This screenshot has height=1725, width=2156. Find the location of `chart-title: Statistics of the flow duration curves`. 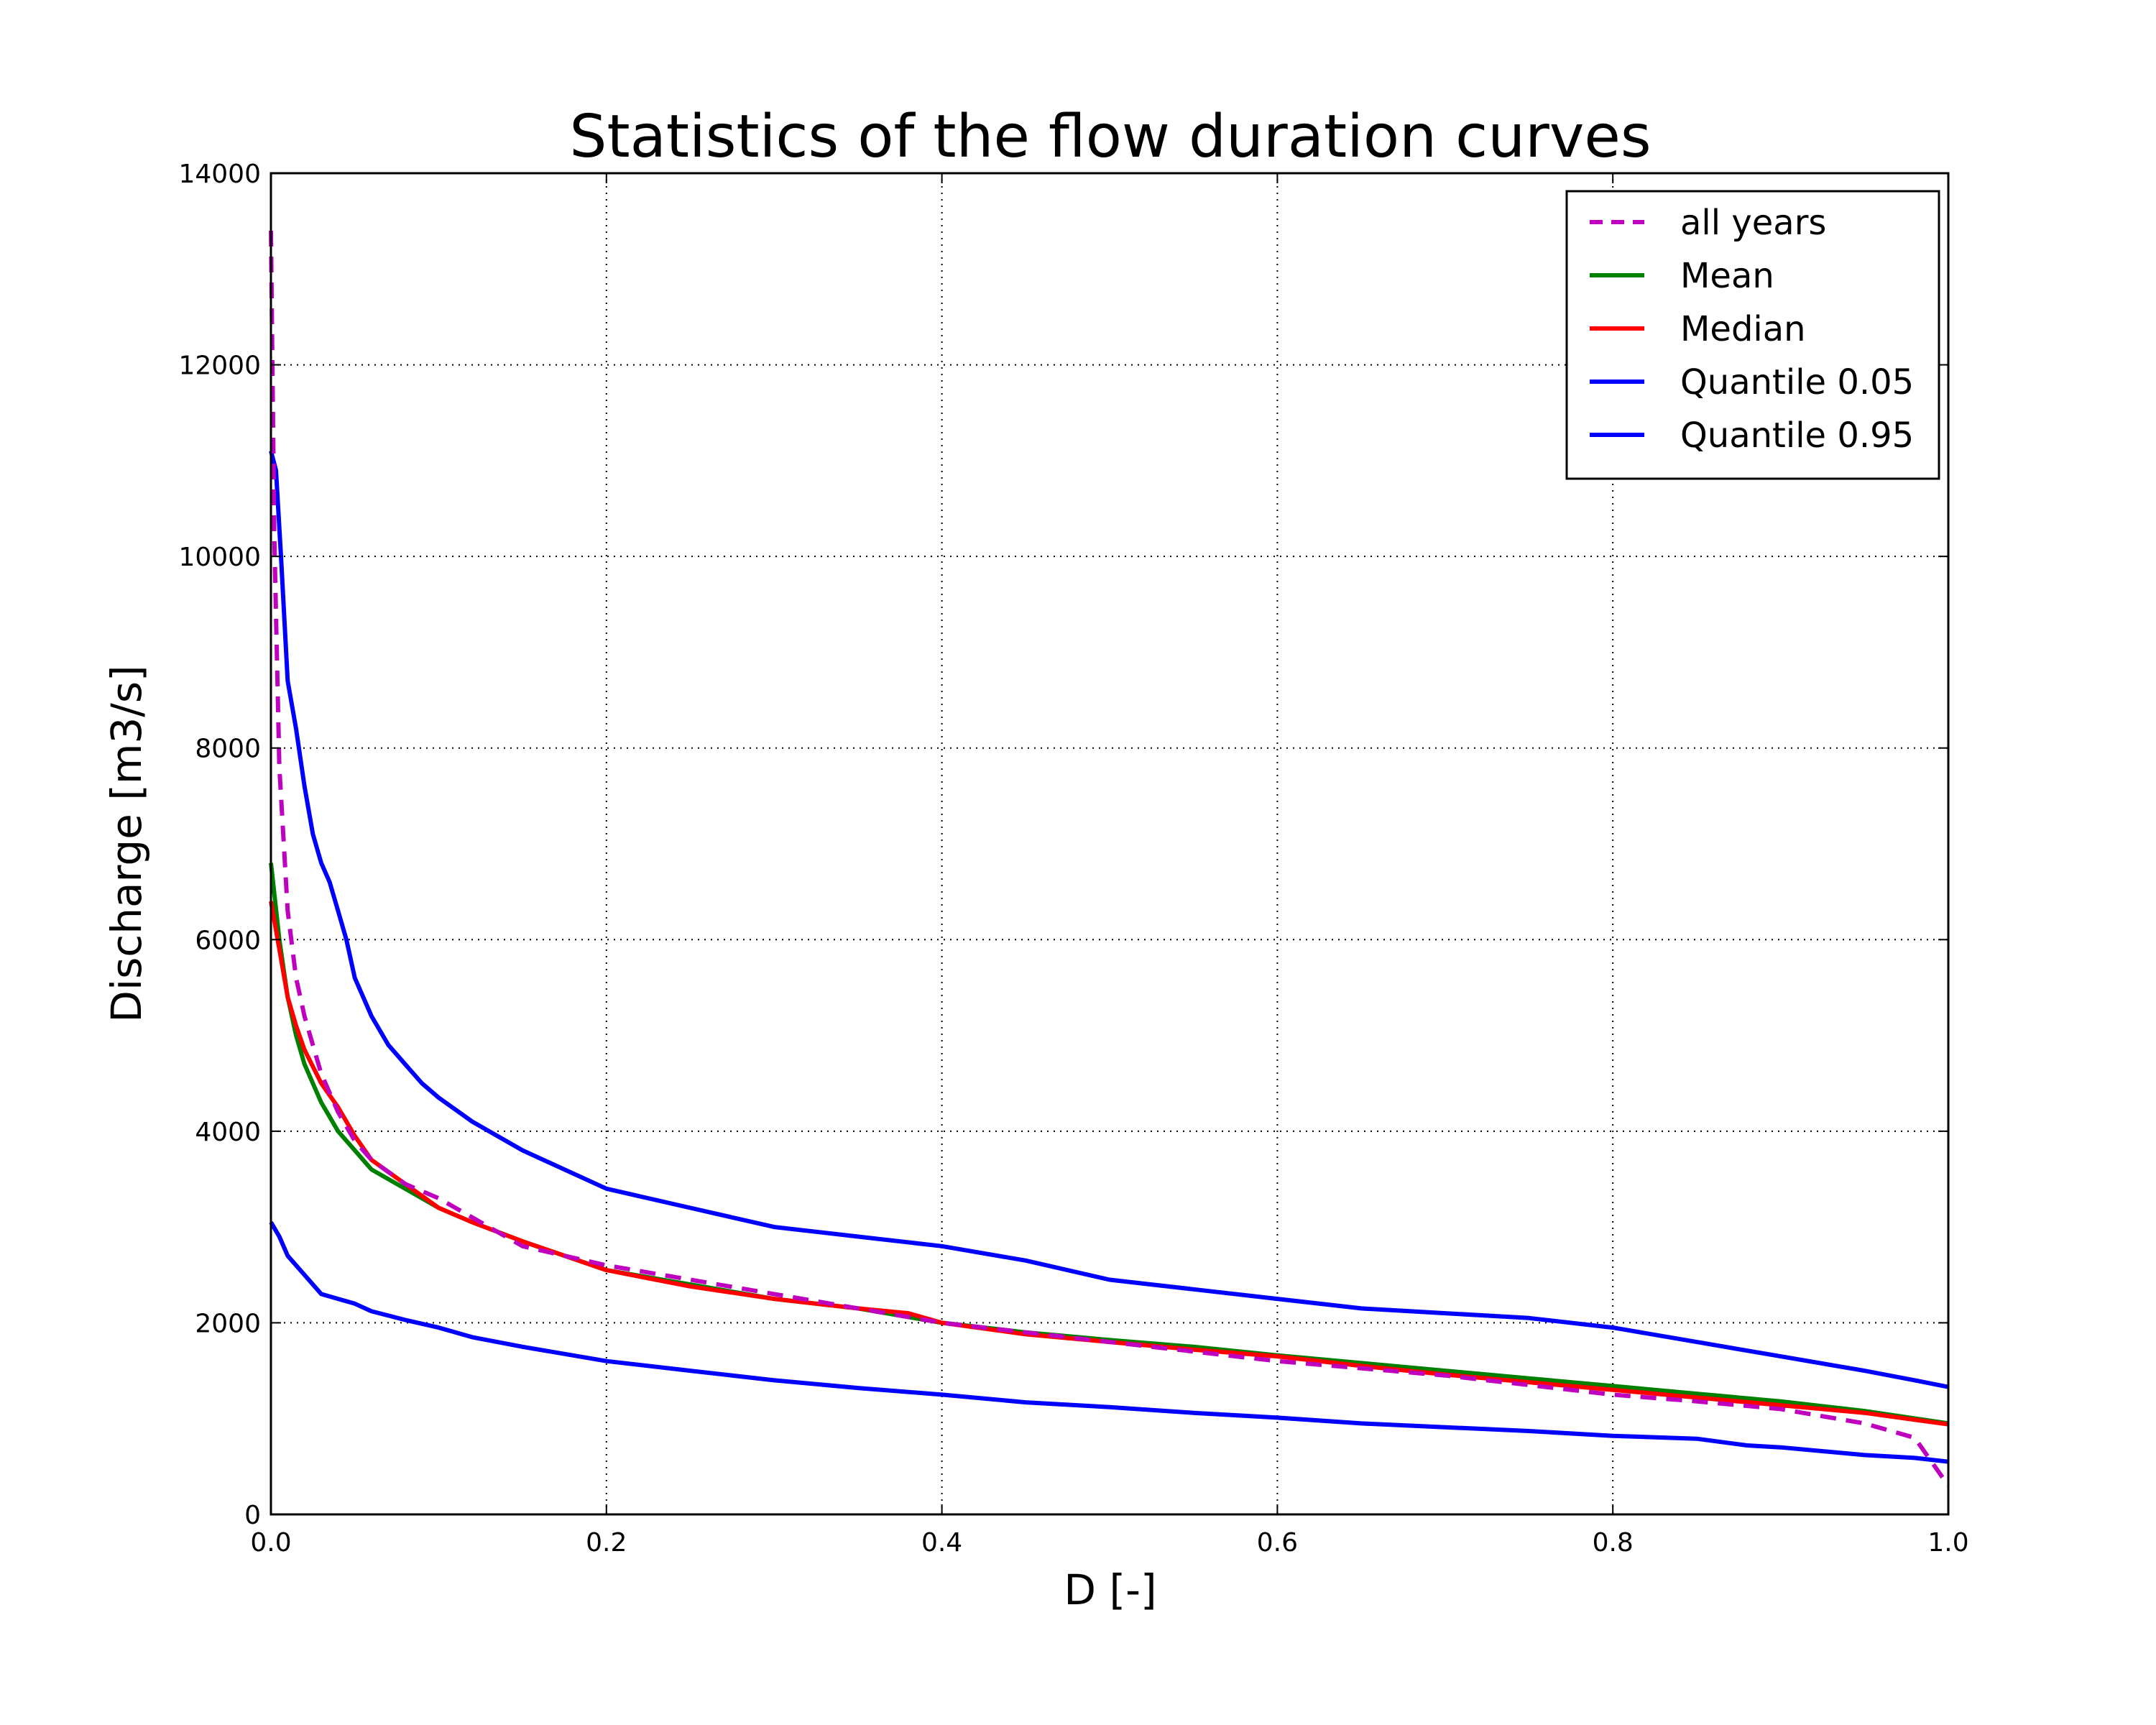

chart-title: Statistics of the flow duration curves is located at coordinates (1110, 137).